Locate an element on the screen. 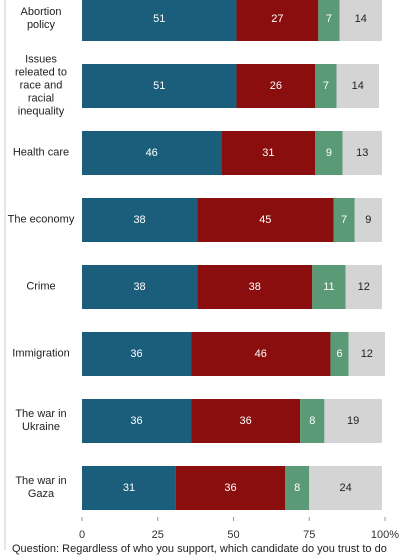  data-label: 11 is located at coordinates (328, 287).